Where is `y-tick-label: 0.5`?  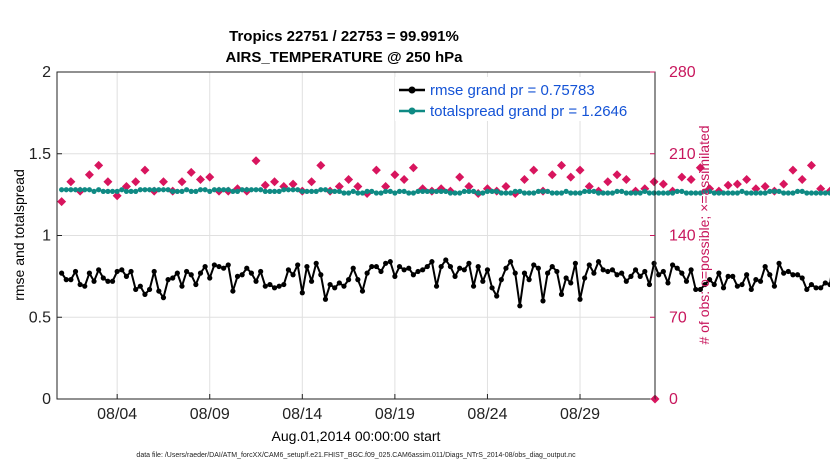 y-tick-label: 0.5 is located at coordinates (40, 317).